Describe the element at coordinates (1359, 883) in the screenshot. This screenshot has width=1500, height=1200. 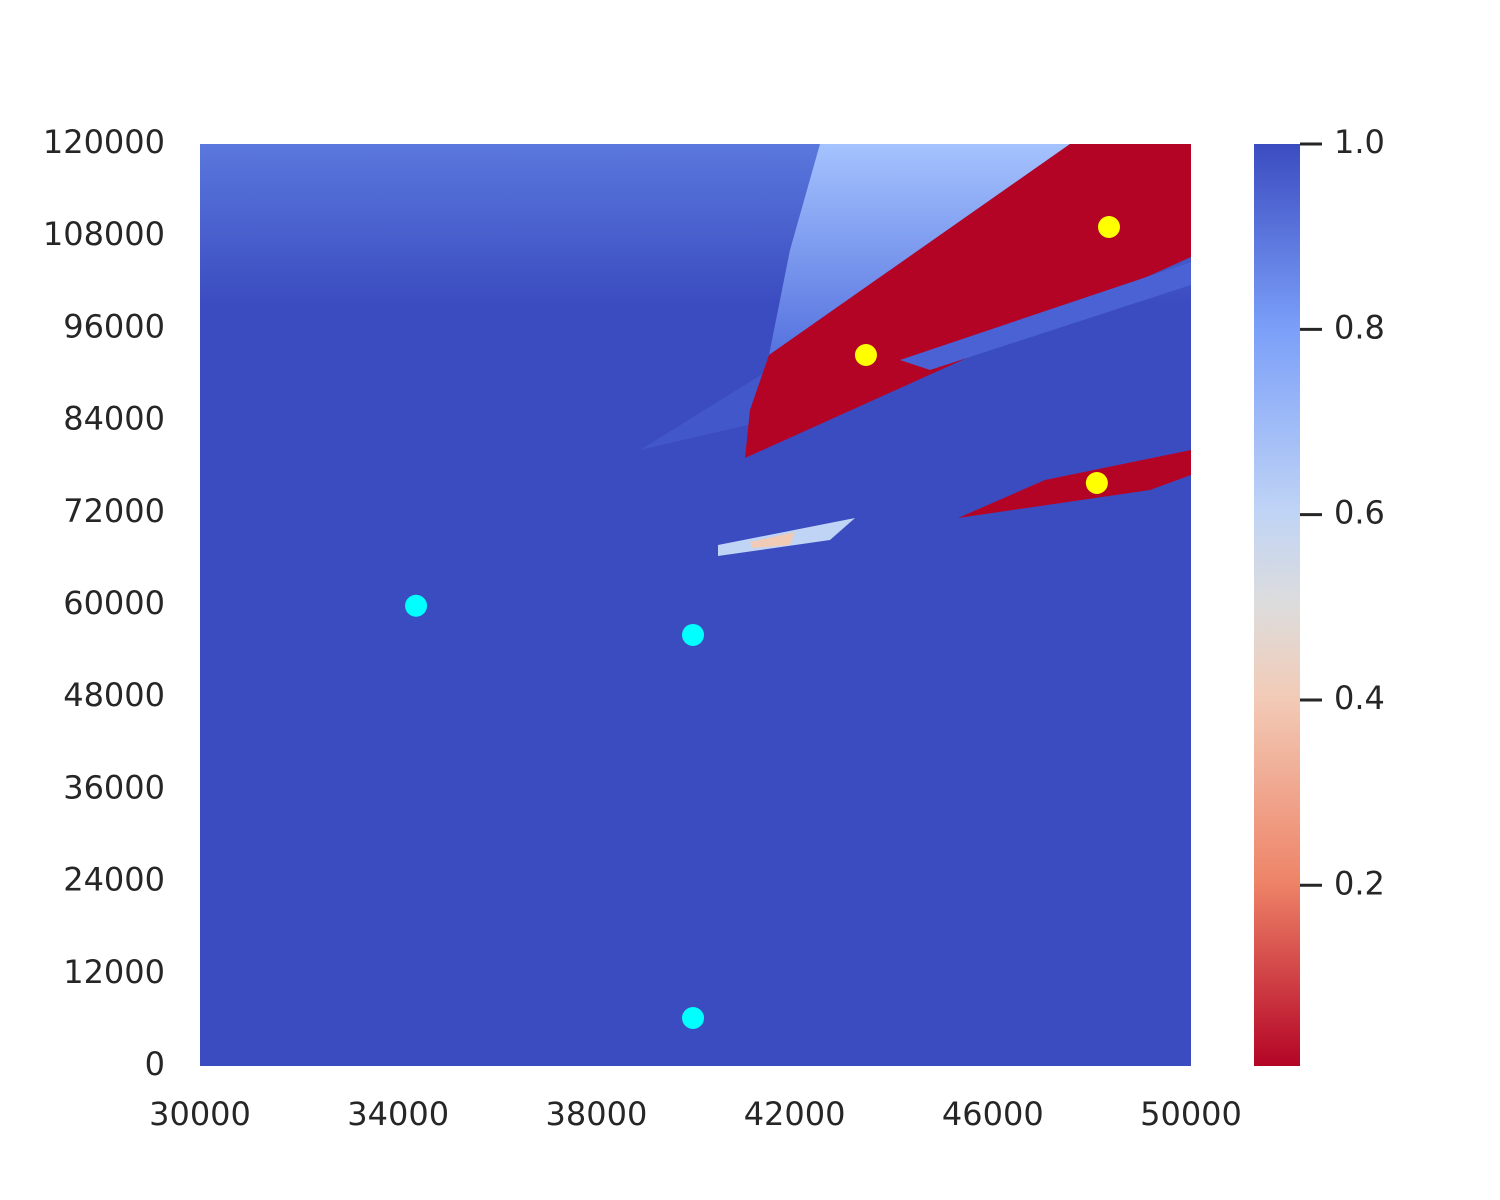
I see `colorbar-tick-label: 0.2` at that location.